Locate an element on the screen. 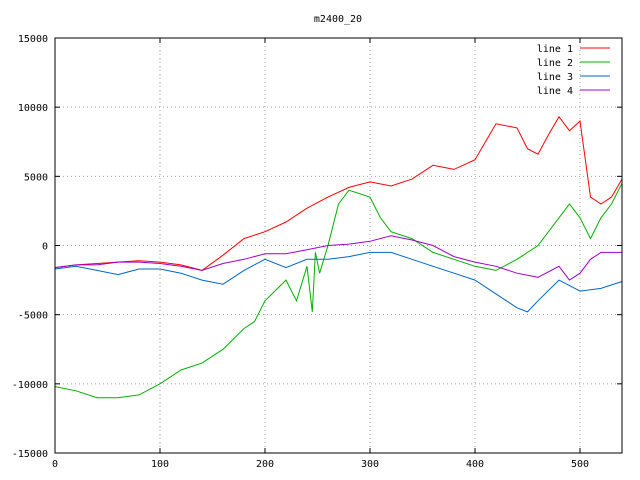 The width and height of the screenshot is (640, 480). x-tick-label: 500 is located at coordinates (580, 464).